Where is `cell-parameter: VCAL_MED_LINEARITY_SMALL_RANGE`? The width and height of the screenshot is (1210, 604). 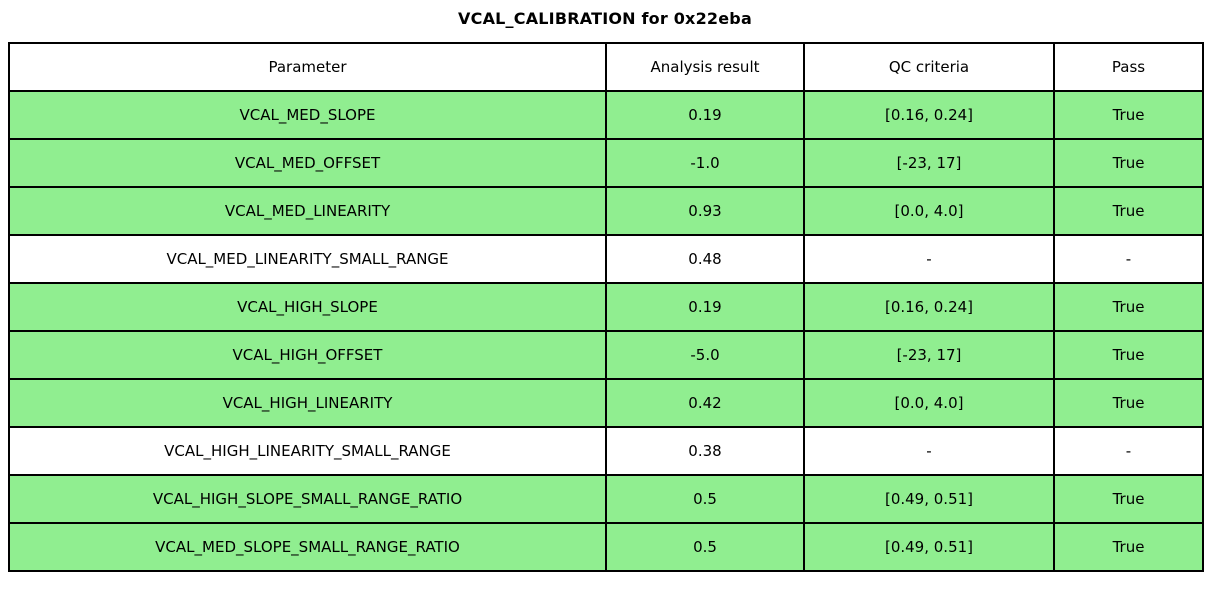 cell-parameter: VCAL_MED_LINEARITY_SMALL_RANGE is located at coordinates (307, 259).